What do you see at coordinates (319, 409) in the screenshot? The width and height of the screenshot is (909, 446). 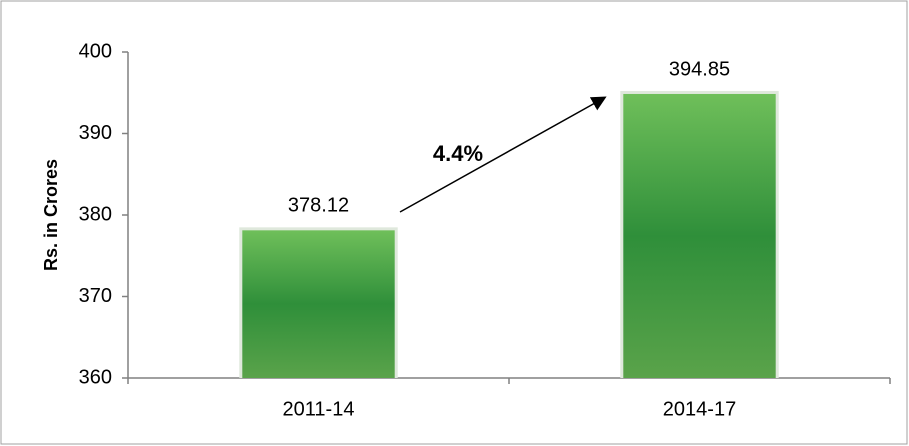 I see `x-tick-label: 2011-14` at bounding box center [319, 409].